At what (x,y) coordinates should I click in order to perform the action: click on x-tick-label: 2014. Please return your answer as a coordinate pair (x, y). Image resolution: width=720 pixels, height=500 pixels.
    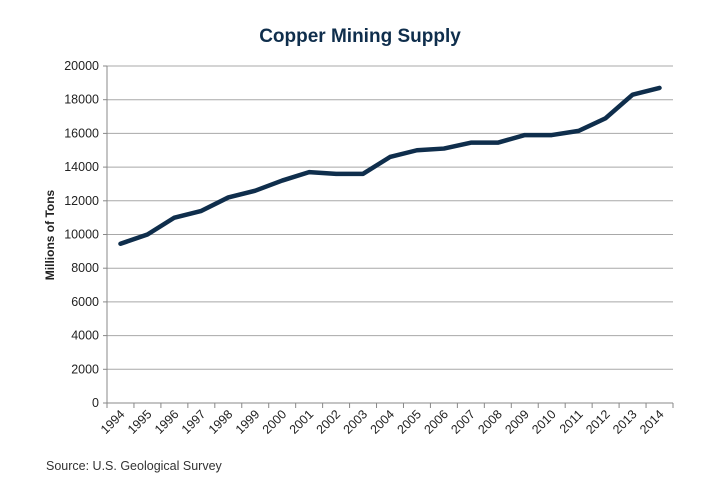
    Looking at the image, I should click on (652, 422).